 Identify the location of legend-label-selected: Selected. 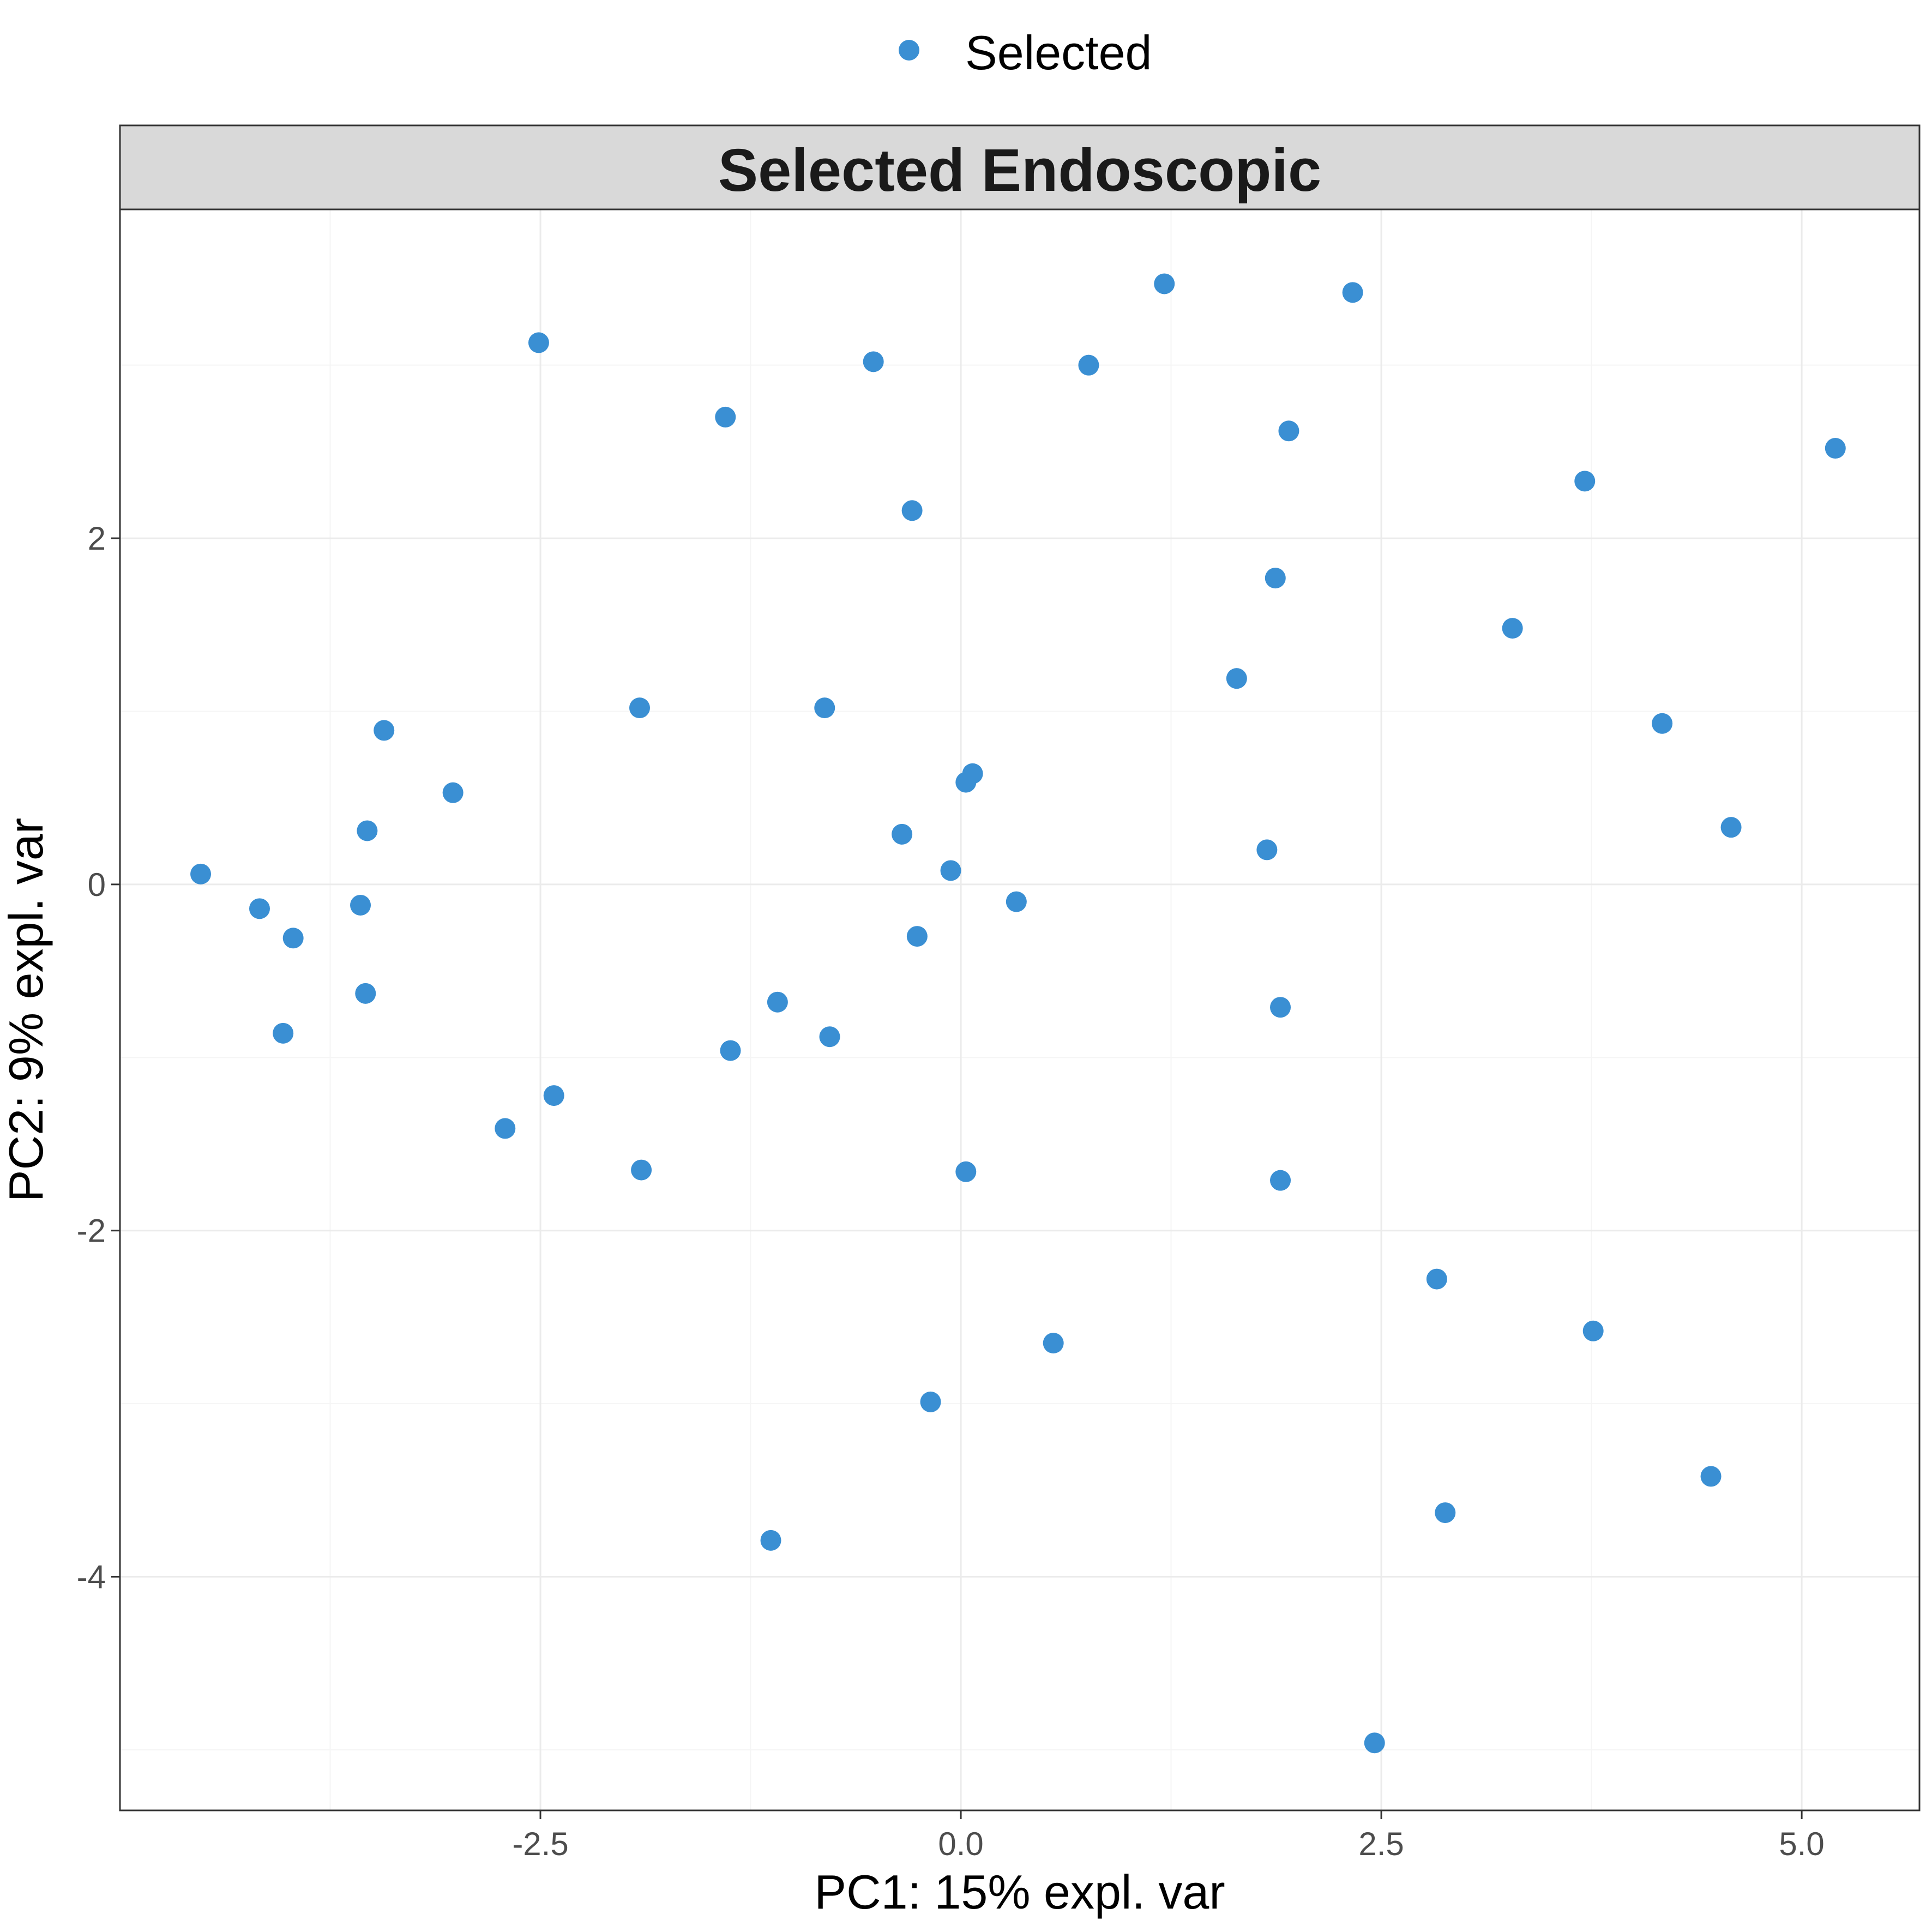
(1058, 53).